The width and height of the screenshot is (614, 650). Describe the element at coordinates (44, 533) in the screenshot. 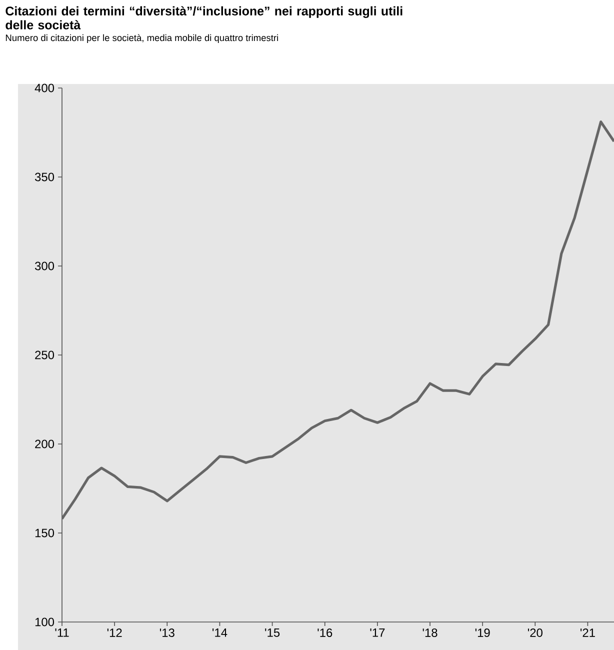

I see `y-tick-label: 150` at that location.